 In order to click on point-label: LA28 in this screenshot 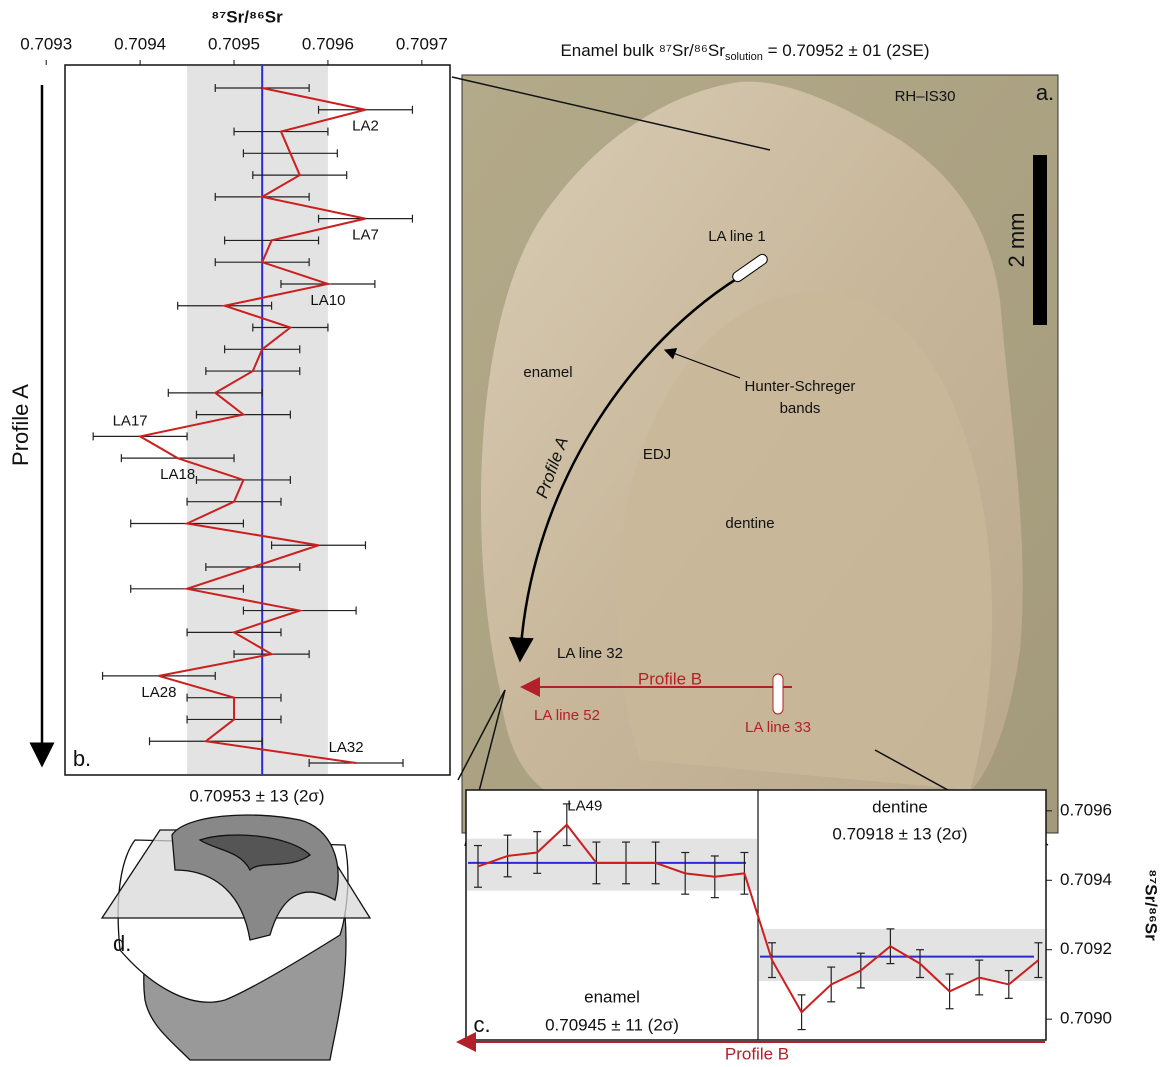, I will do `click(158, 692)`.